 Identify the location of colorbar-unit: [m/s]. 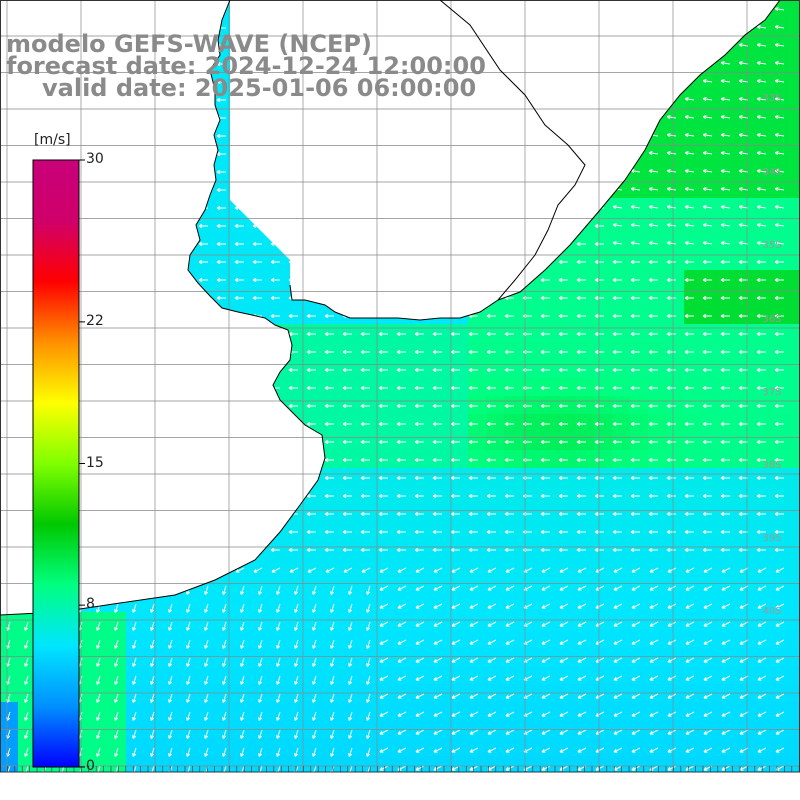
(52, 140).